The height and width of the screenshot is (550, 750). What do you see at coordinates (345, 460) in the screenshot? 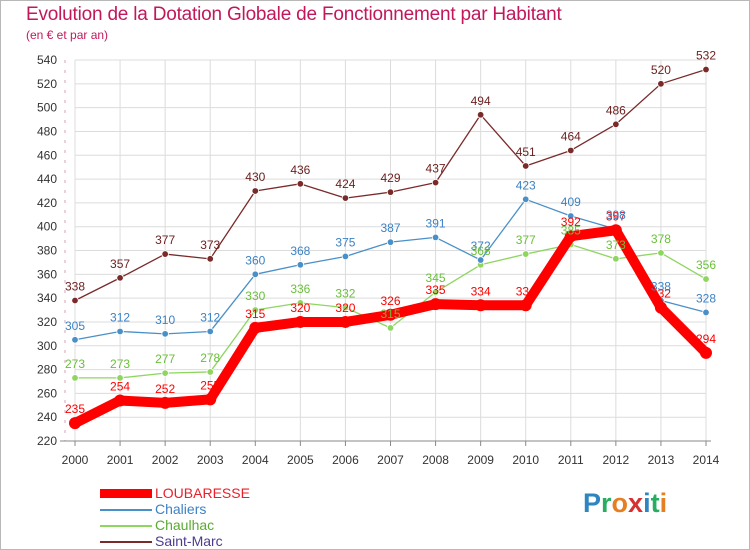
I see `x-tick-label: 2006` at bounding box center [345, 460].